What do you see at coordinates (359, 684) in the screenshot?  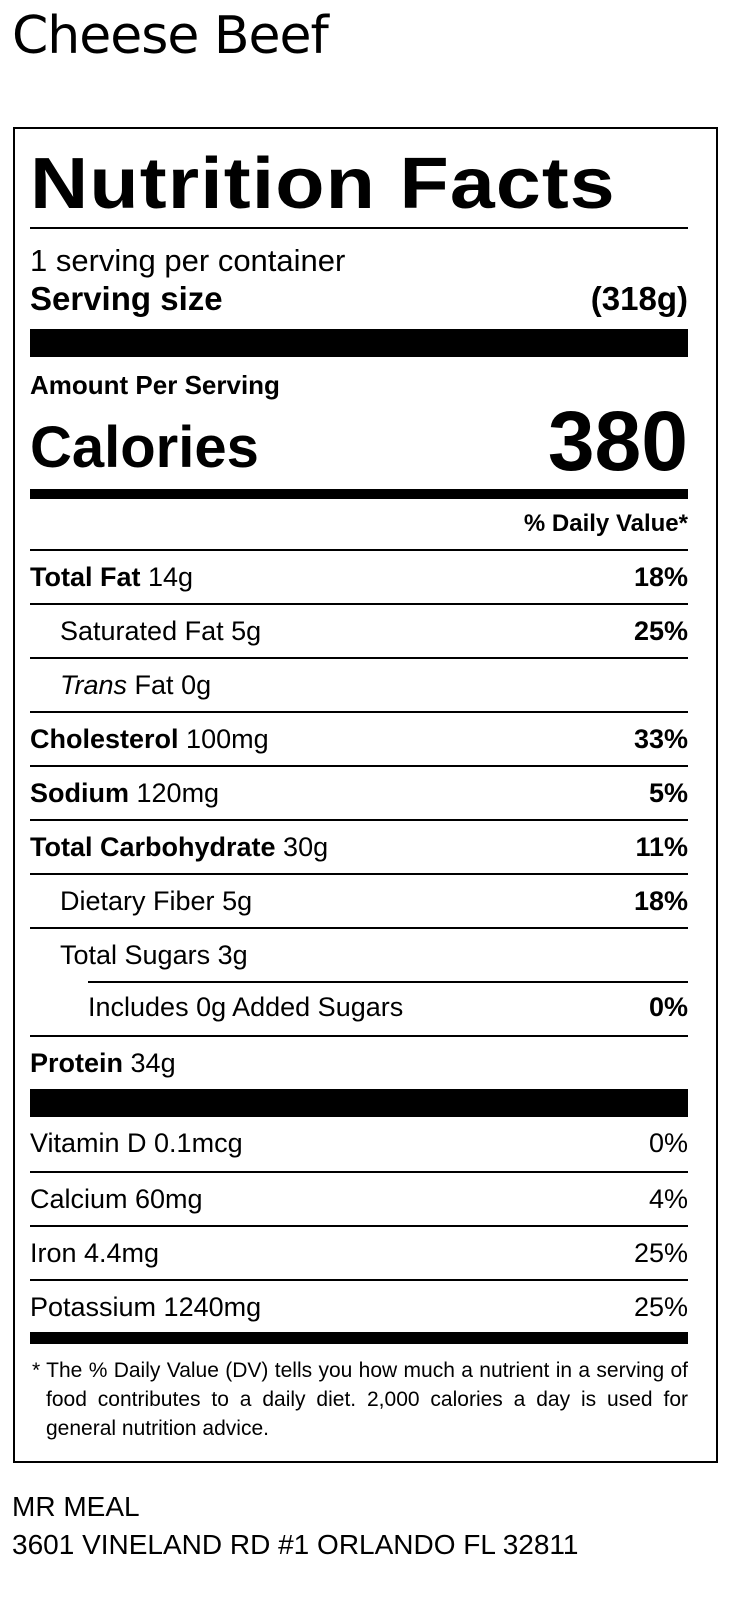 I see `nutrient-row-trans-fat: Trans Fat 0g` at bounding box center [359, 684].